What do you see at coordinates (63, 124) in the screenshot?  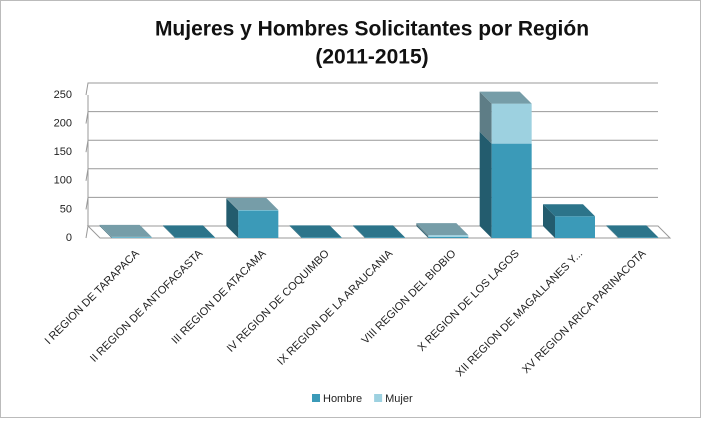 I see `y-tick-label: 200` at bounding box center [63, 124].